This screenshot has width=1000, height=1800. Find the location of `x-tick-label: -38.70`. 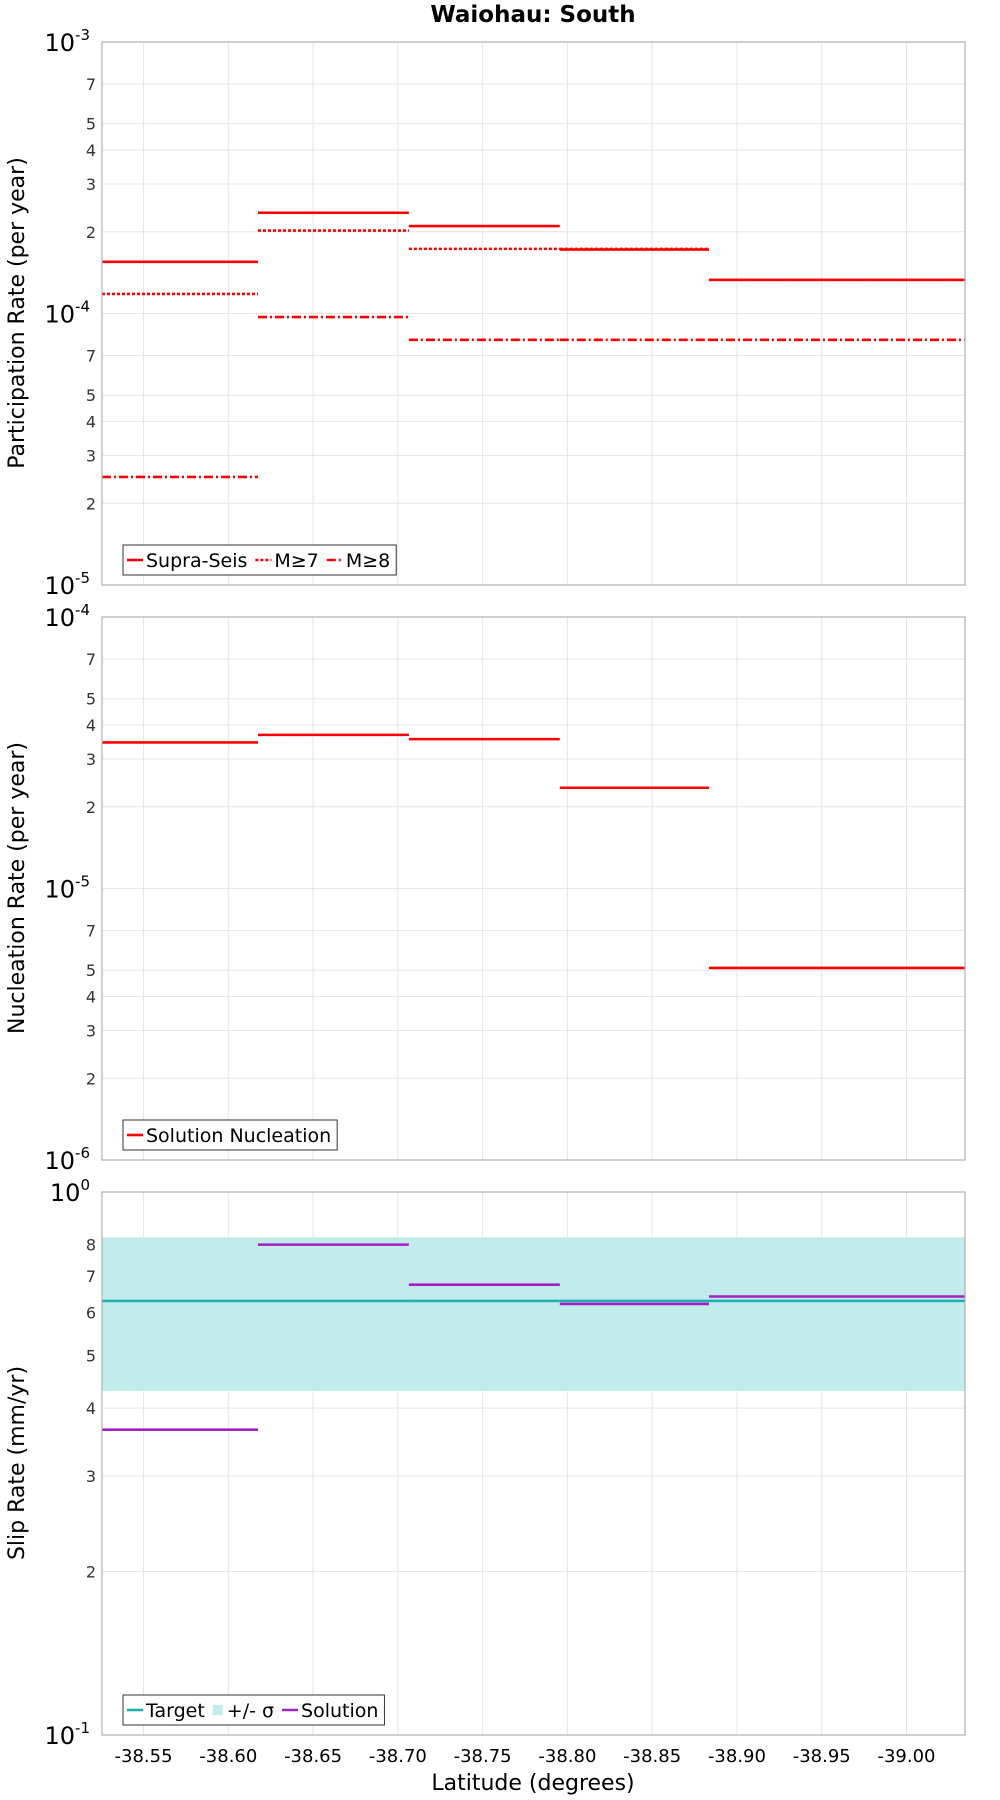

x-tick-label: -38.70 is located at coordinates (398, 1756).